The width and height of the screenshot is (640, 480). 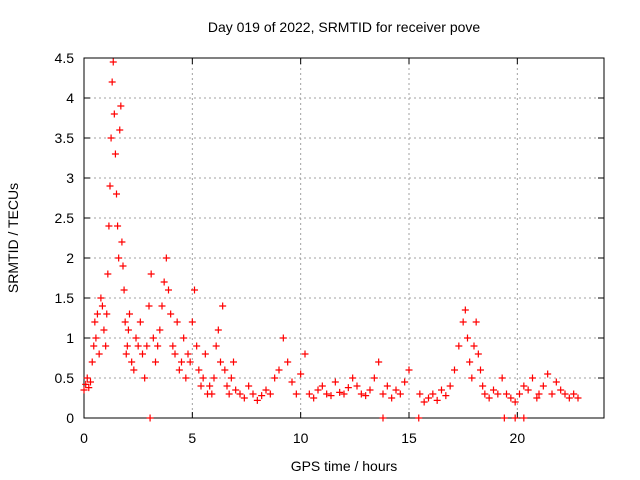 I want to click on y-tick-label: 1.5, so click(x=65, y=298).